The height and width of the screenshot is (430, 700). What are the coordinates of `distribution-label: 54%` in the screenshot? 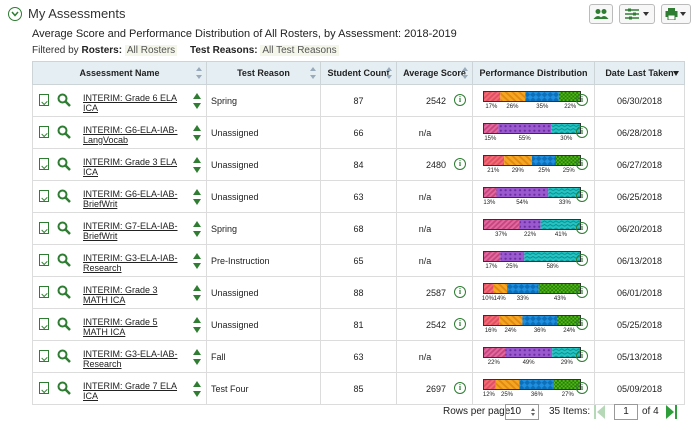 It's located at (522, 203).